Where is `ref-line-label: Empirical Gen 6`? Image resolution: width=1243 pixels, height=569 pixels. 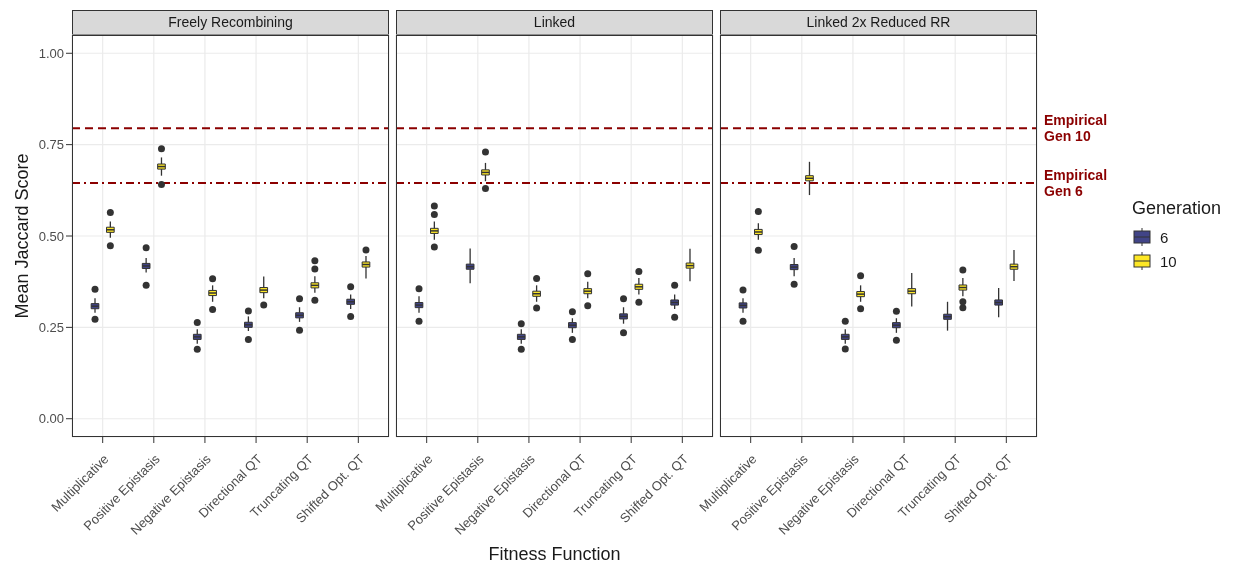 ref-line-label: Empirical Gen 6 is located at coordinates (1076, 183).